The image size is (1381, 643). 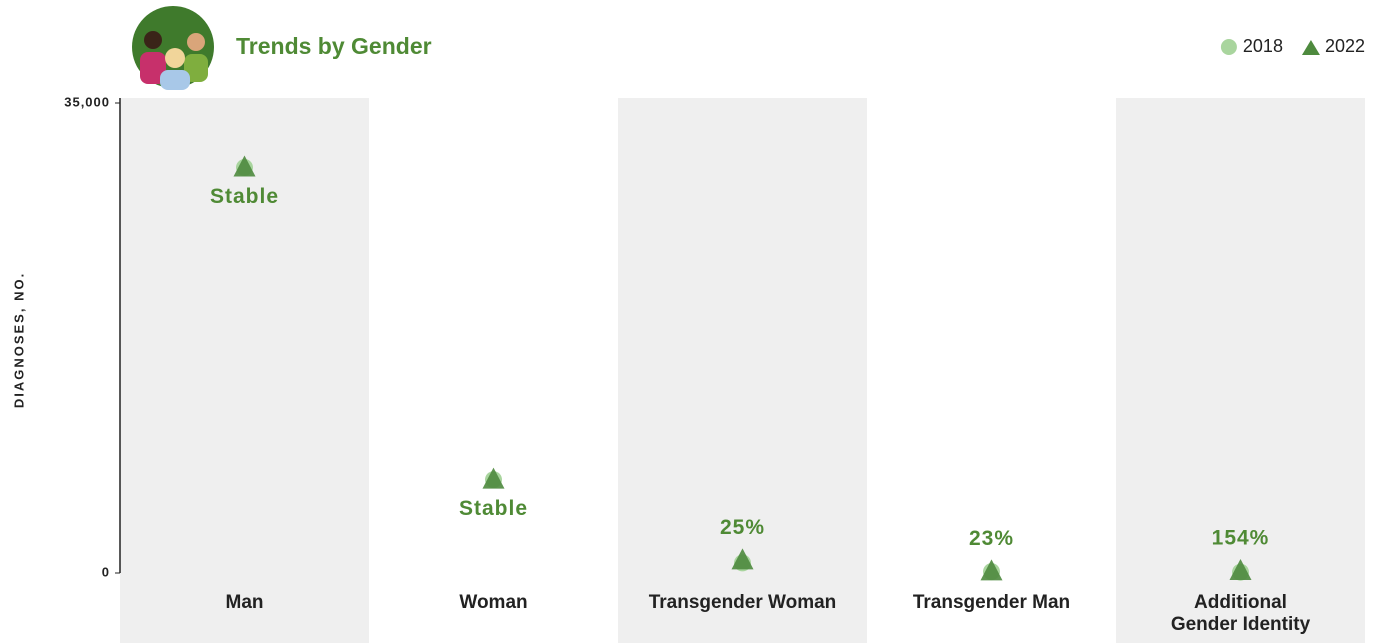 I want to click on icon, so click(x=173, y=48).